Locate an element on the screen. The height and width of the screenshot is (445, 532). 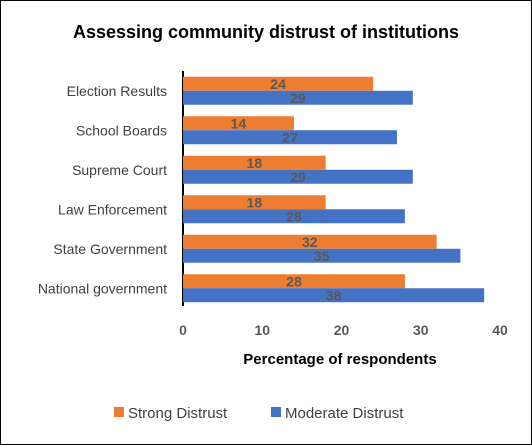
data-label-moderate-distrust-school-boards: 27 is located at coordinates (290, 137).